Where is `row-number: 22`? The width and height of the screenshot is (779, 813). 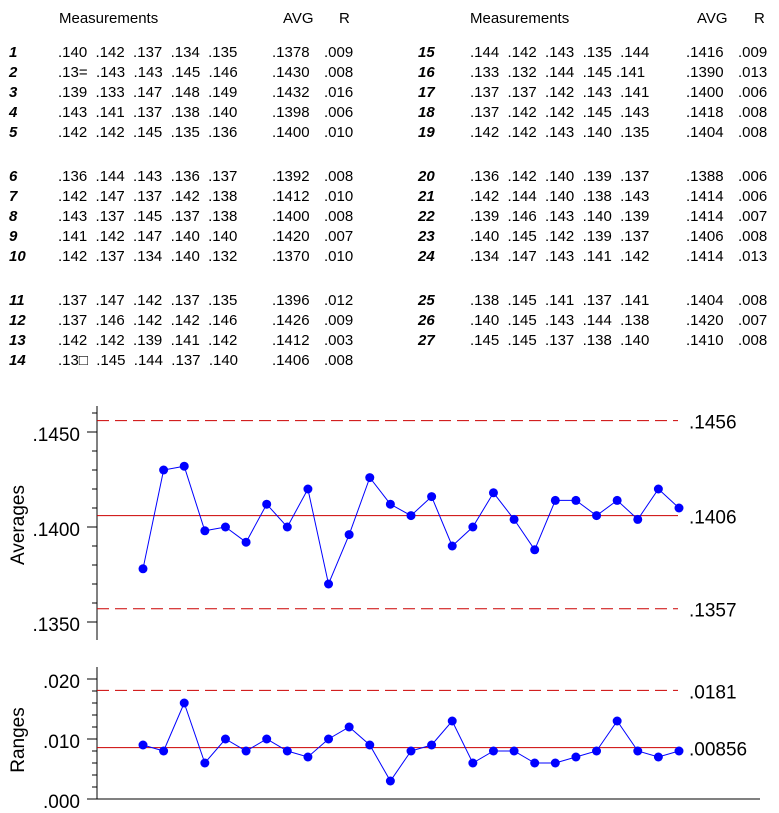 row-number: 22 is located at coordinates (426, 216).